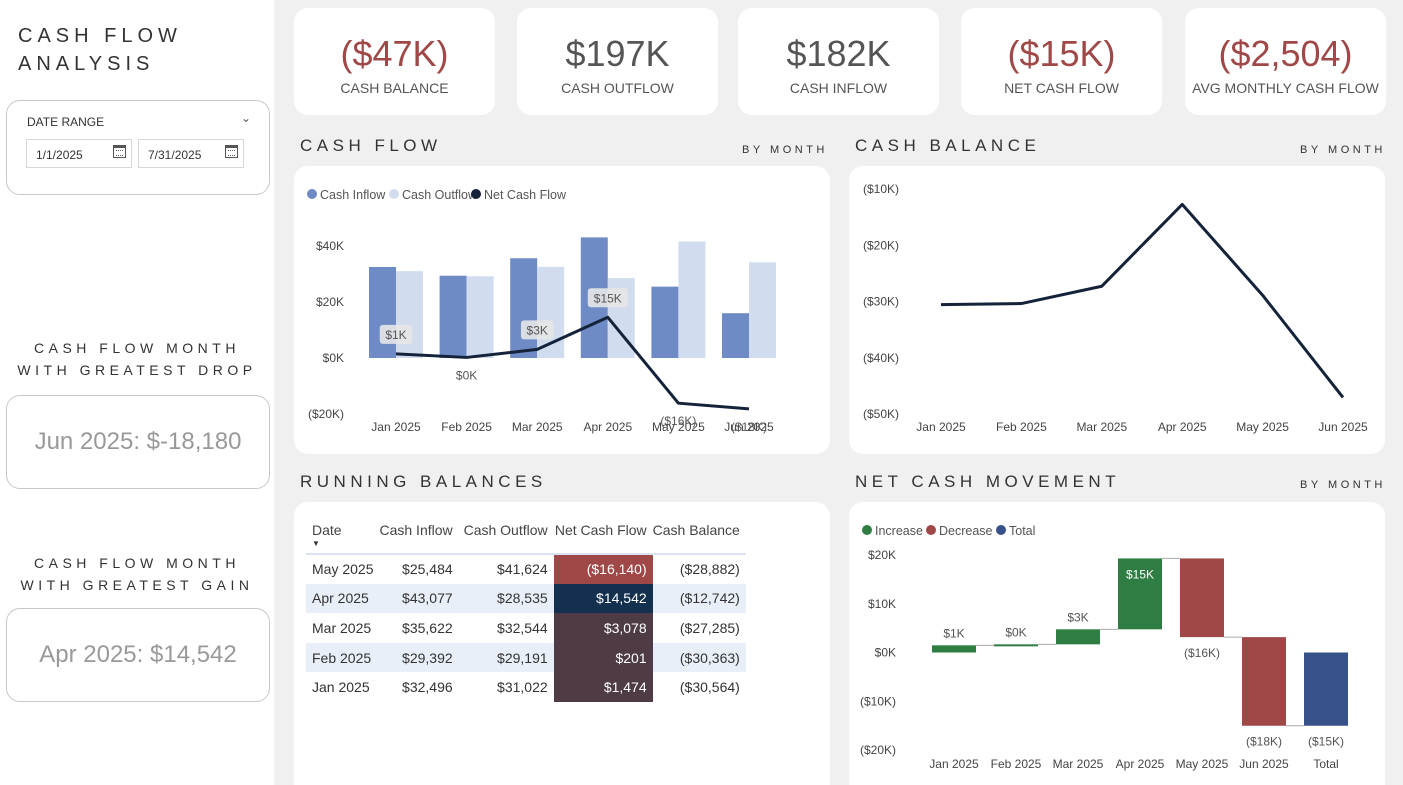 This screenshot has width=1403, height=785. Describe the element at coordinates (506, 598) in the screenshot. I see `cell-cash-outflow: $28,535` at that location.